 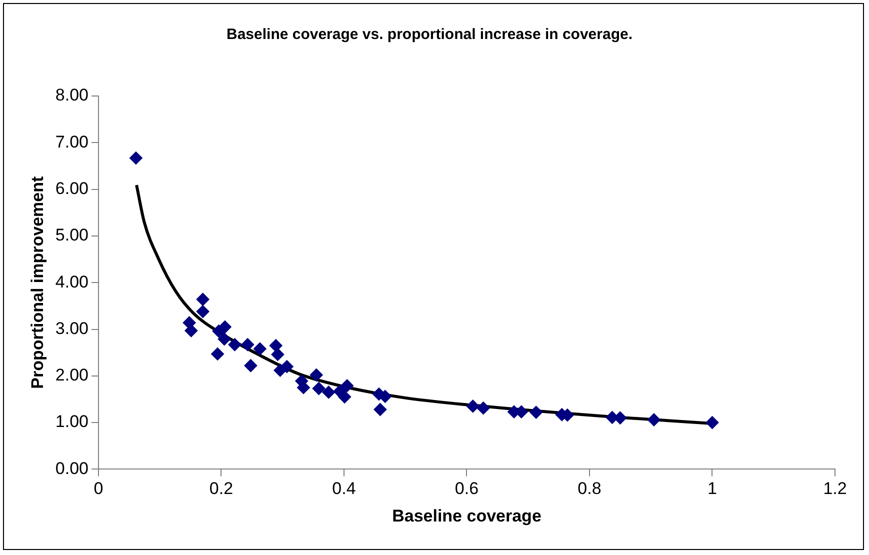 What do you see at coordinates (344, 488) in the screenshot?
I see `x-tick-label: 0.4` at bounding box center [344, 488].